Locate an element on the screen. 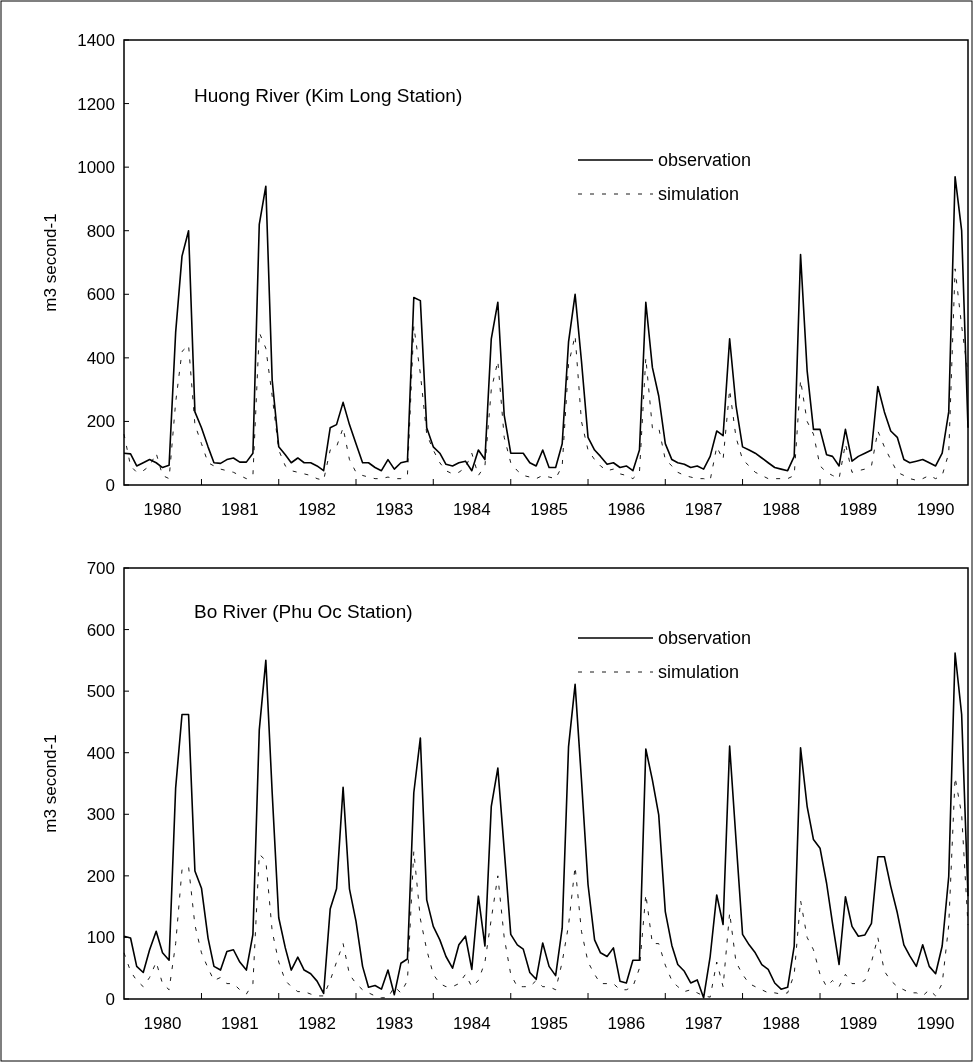  text: Huong River (Kim Long Station) is located at coordinates (328, 95).